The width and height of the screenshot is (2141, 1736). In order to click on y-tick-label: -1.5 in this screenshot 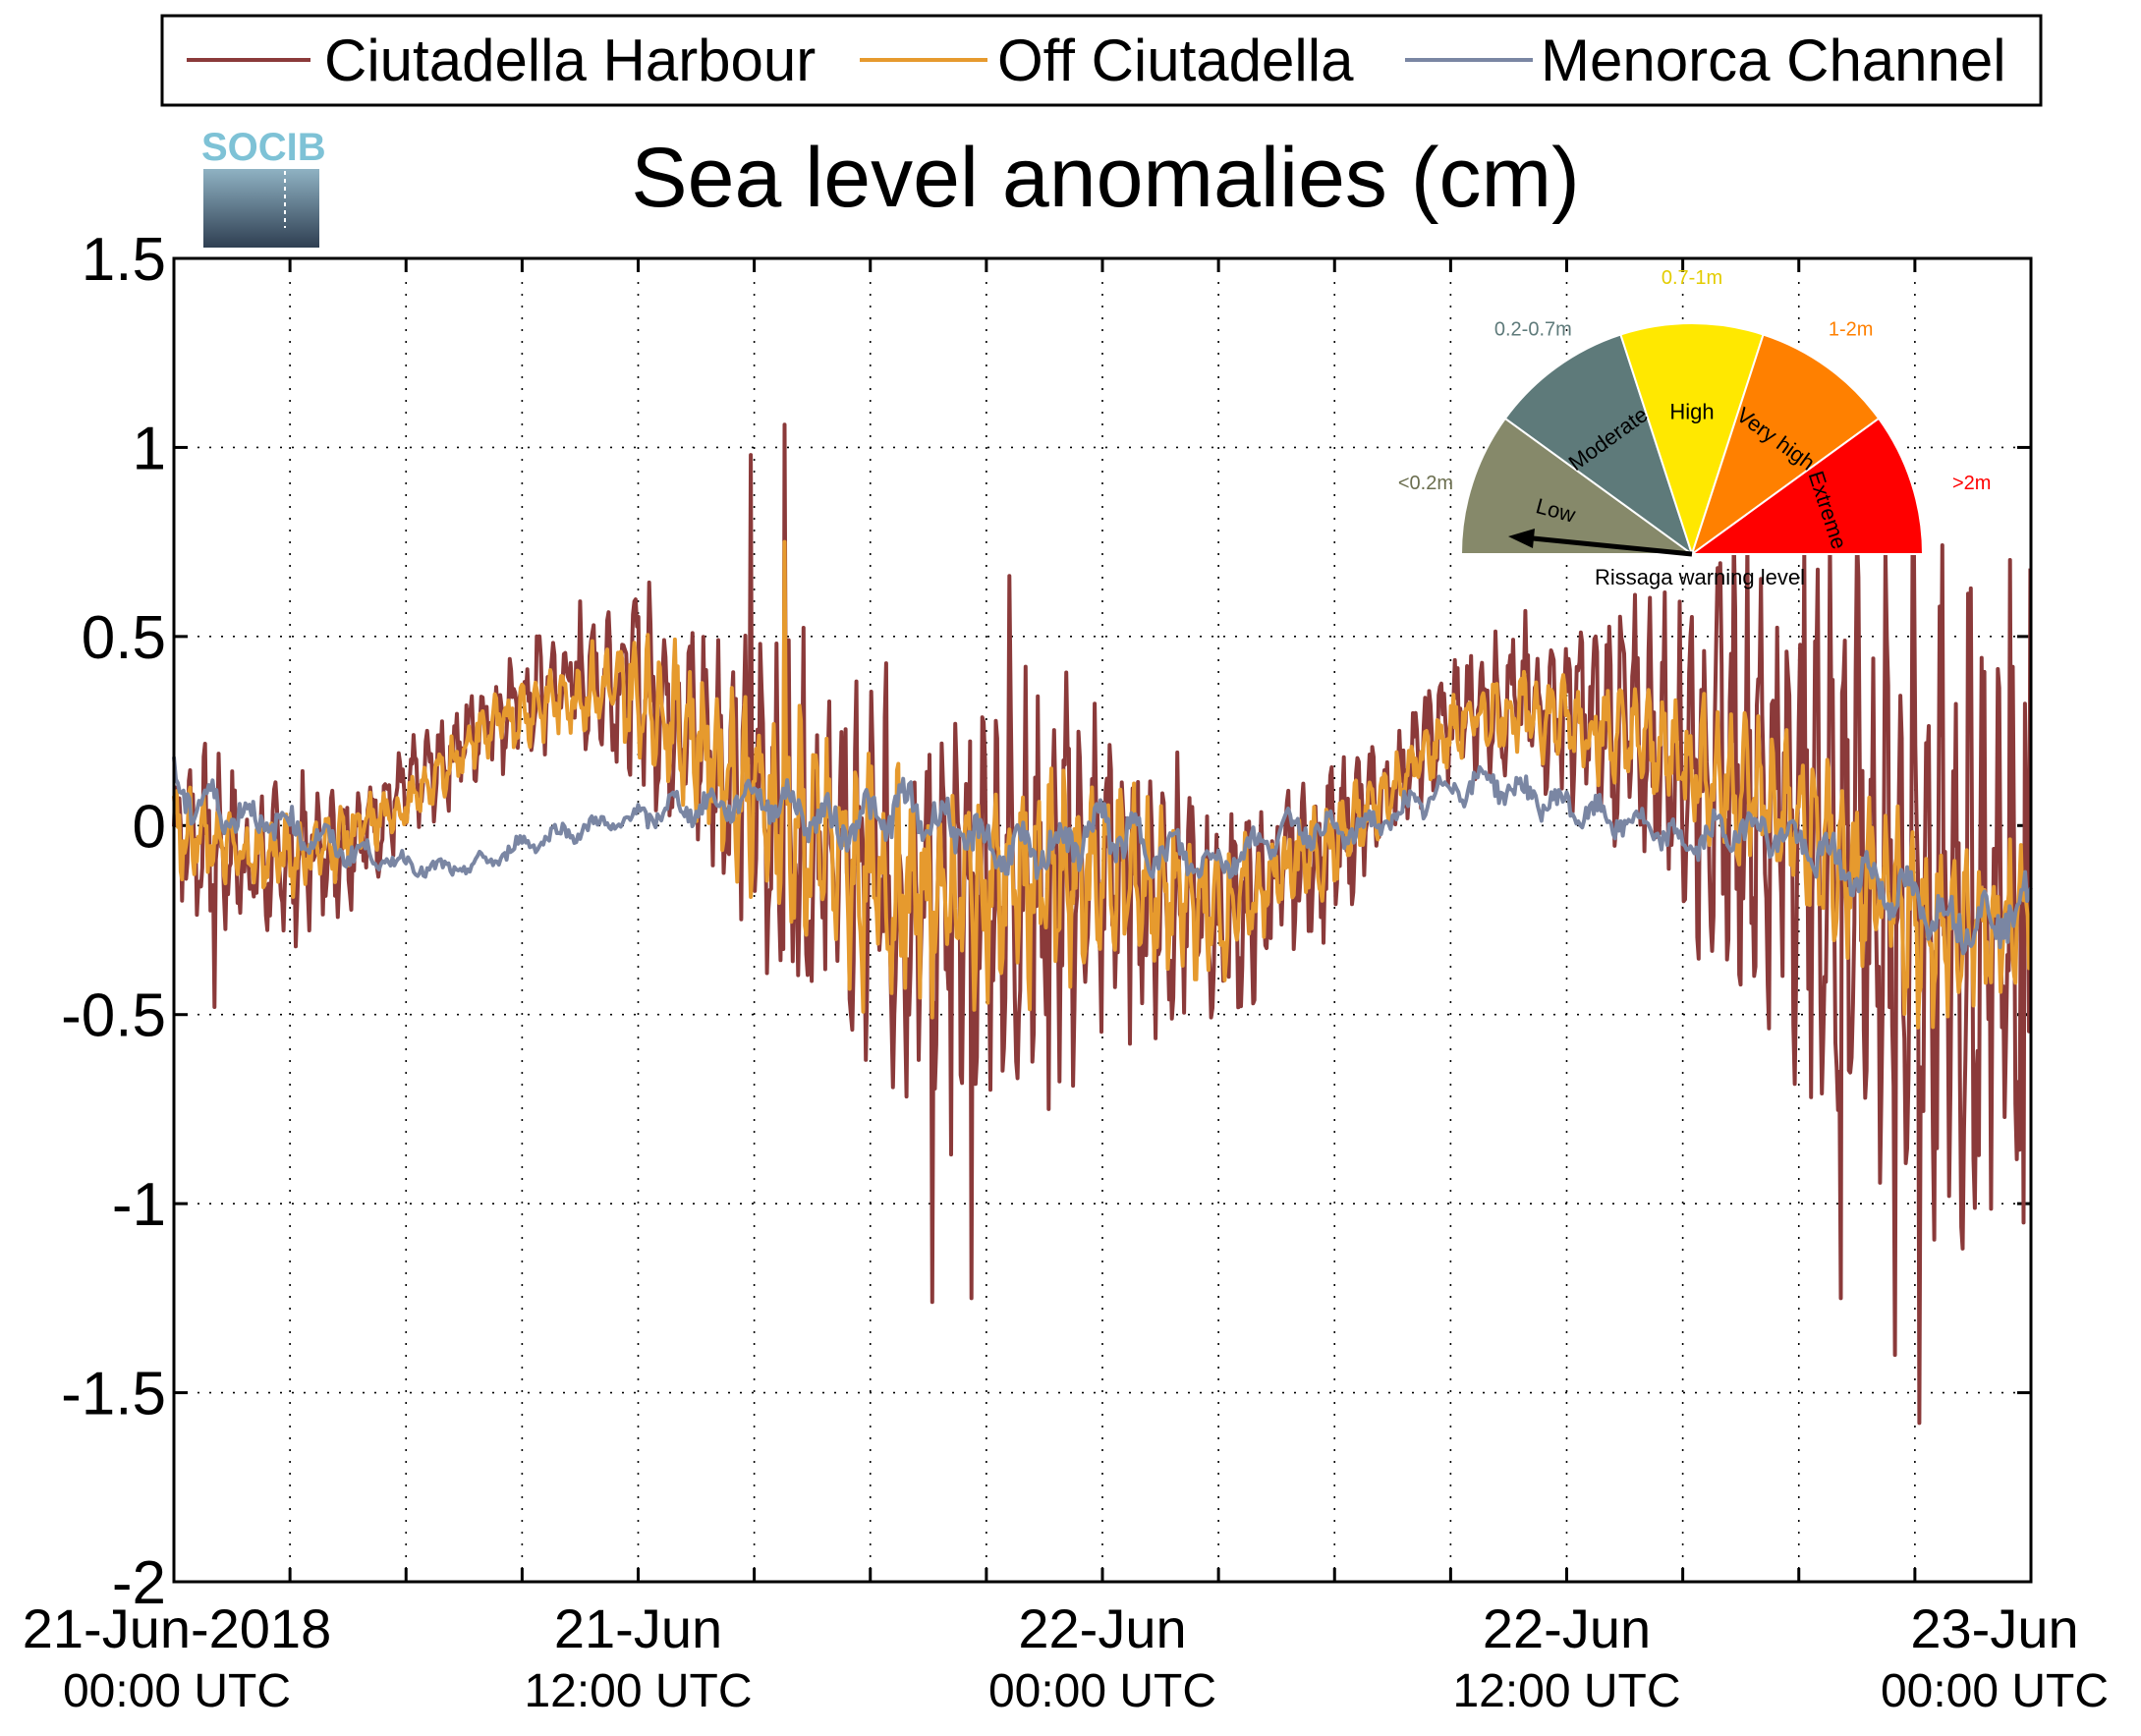, I will do `click(113, 1394)`.